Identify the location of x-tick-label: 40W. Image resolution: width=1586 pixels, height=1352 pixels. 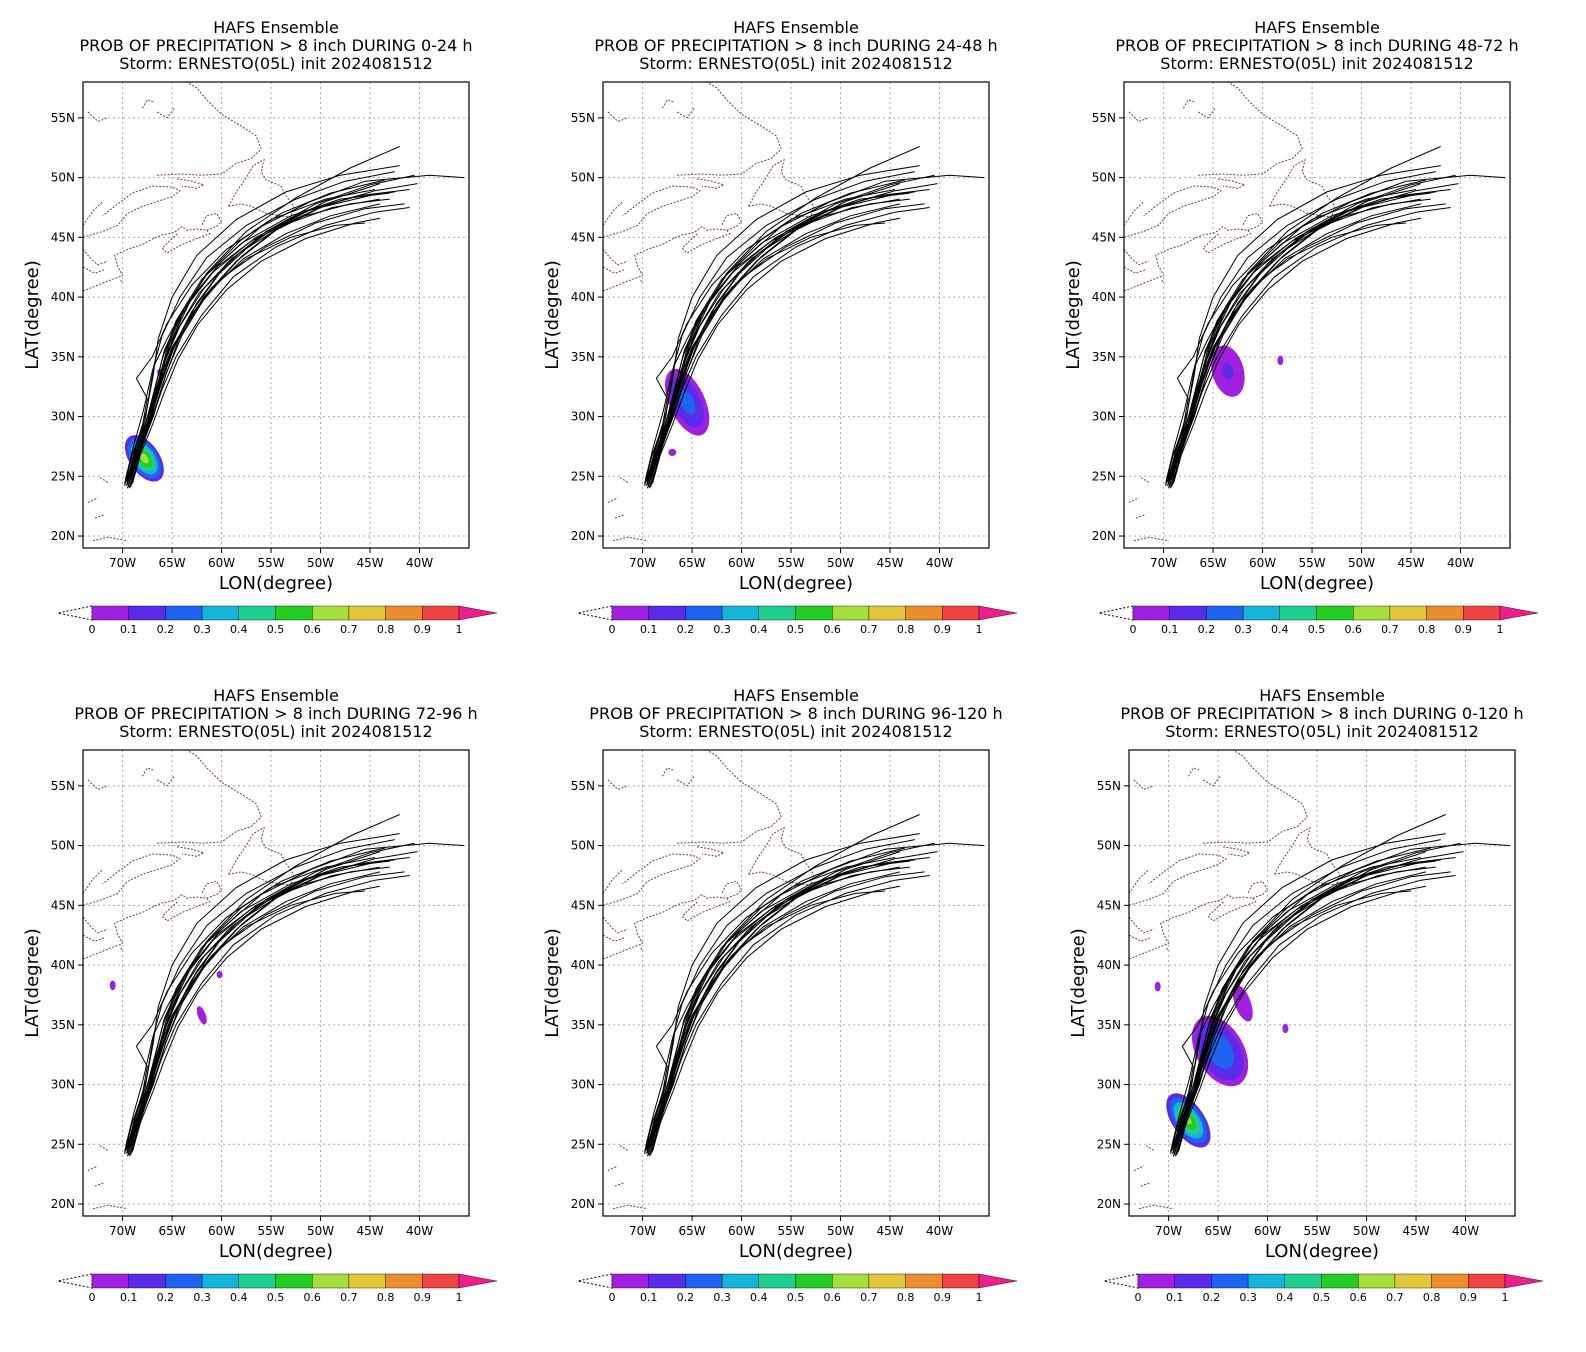
(1460, 563).